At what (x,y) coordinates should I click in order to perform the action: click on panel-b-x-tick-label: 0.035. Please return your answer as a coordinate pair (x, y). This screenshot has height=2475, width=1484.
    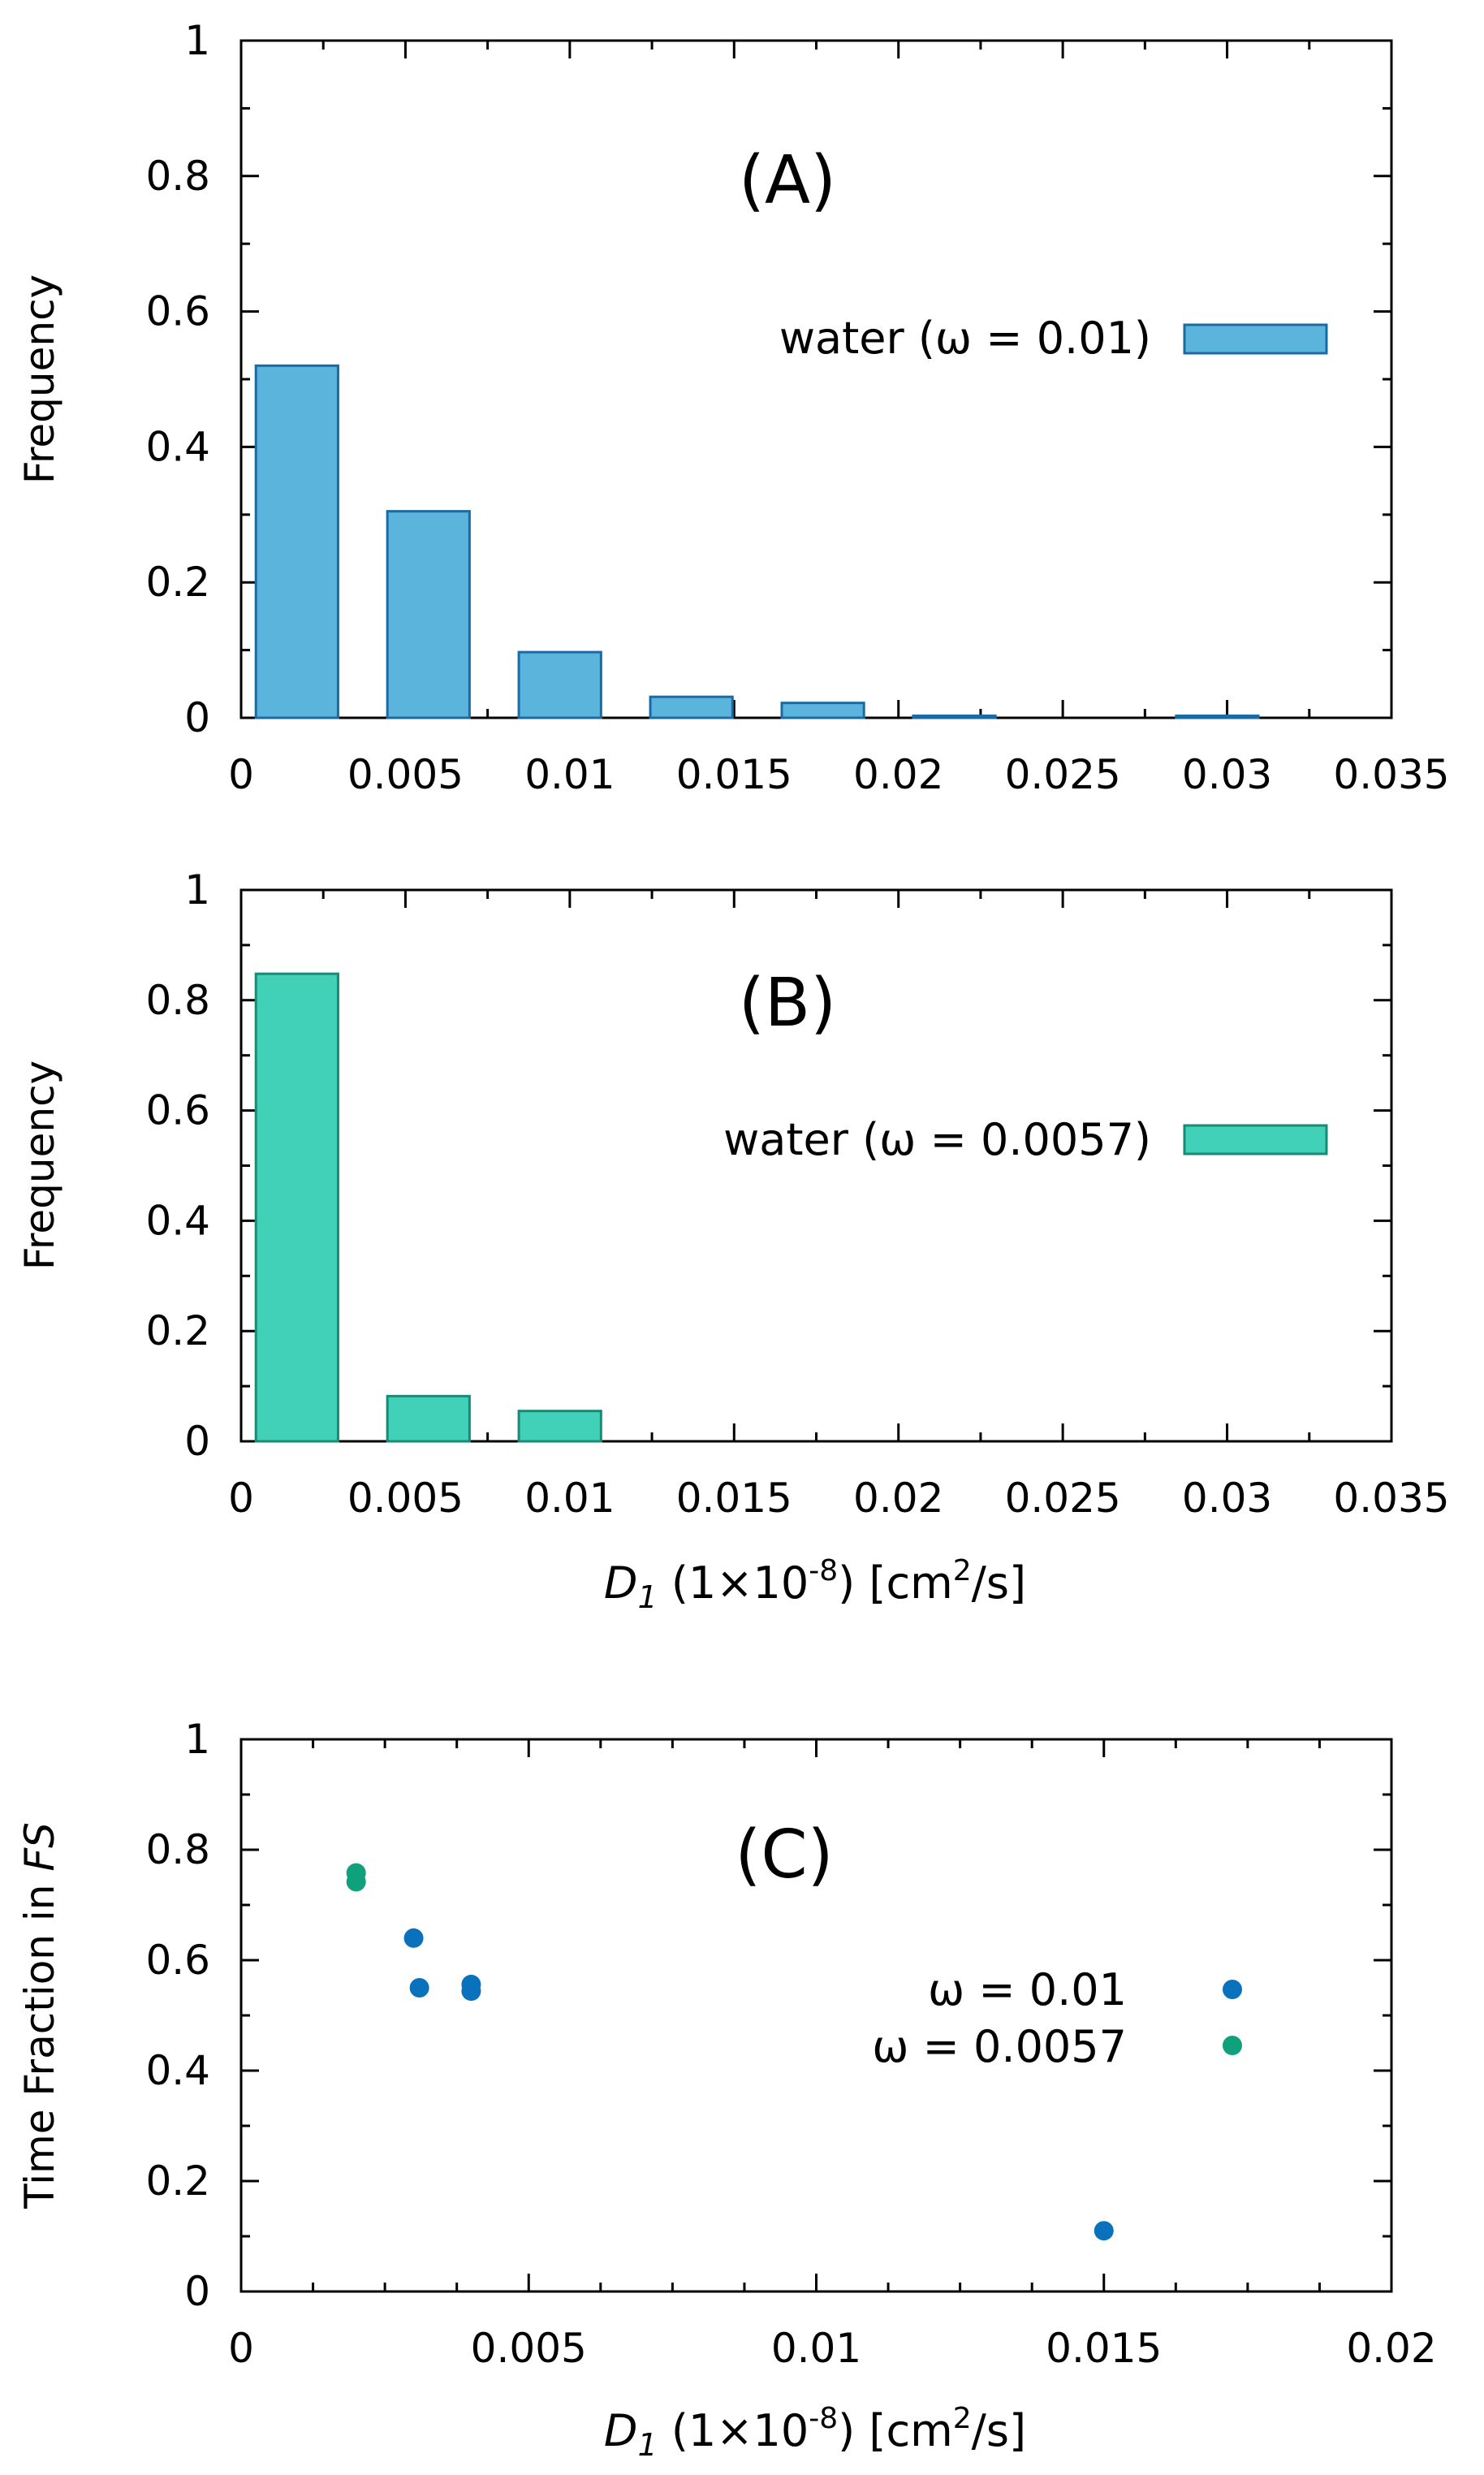
    Looking at the image, I should click on (1391, 1498).